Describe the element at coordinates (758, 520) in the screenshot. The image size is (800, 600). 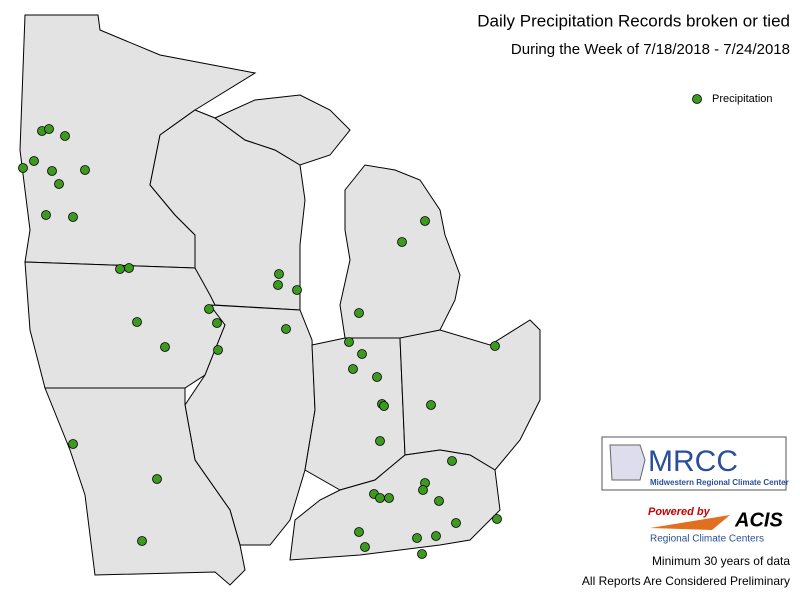
I see `acis-text: ACIS` at that location.